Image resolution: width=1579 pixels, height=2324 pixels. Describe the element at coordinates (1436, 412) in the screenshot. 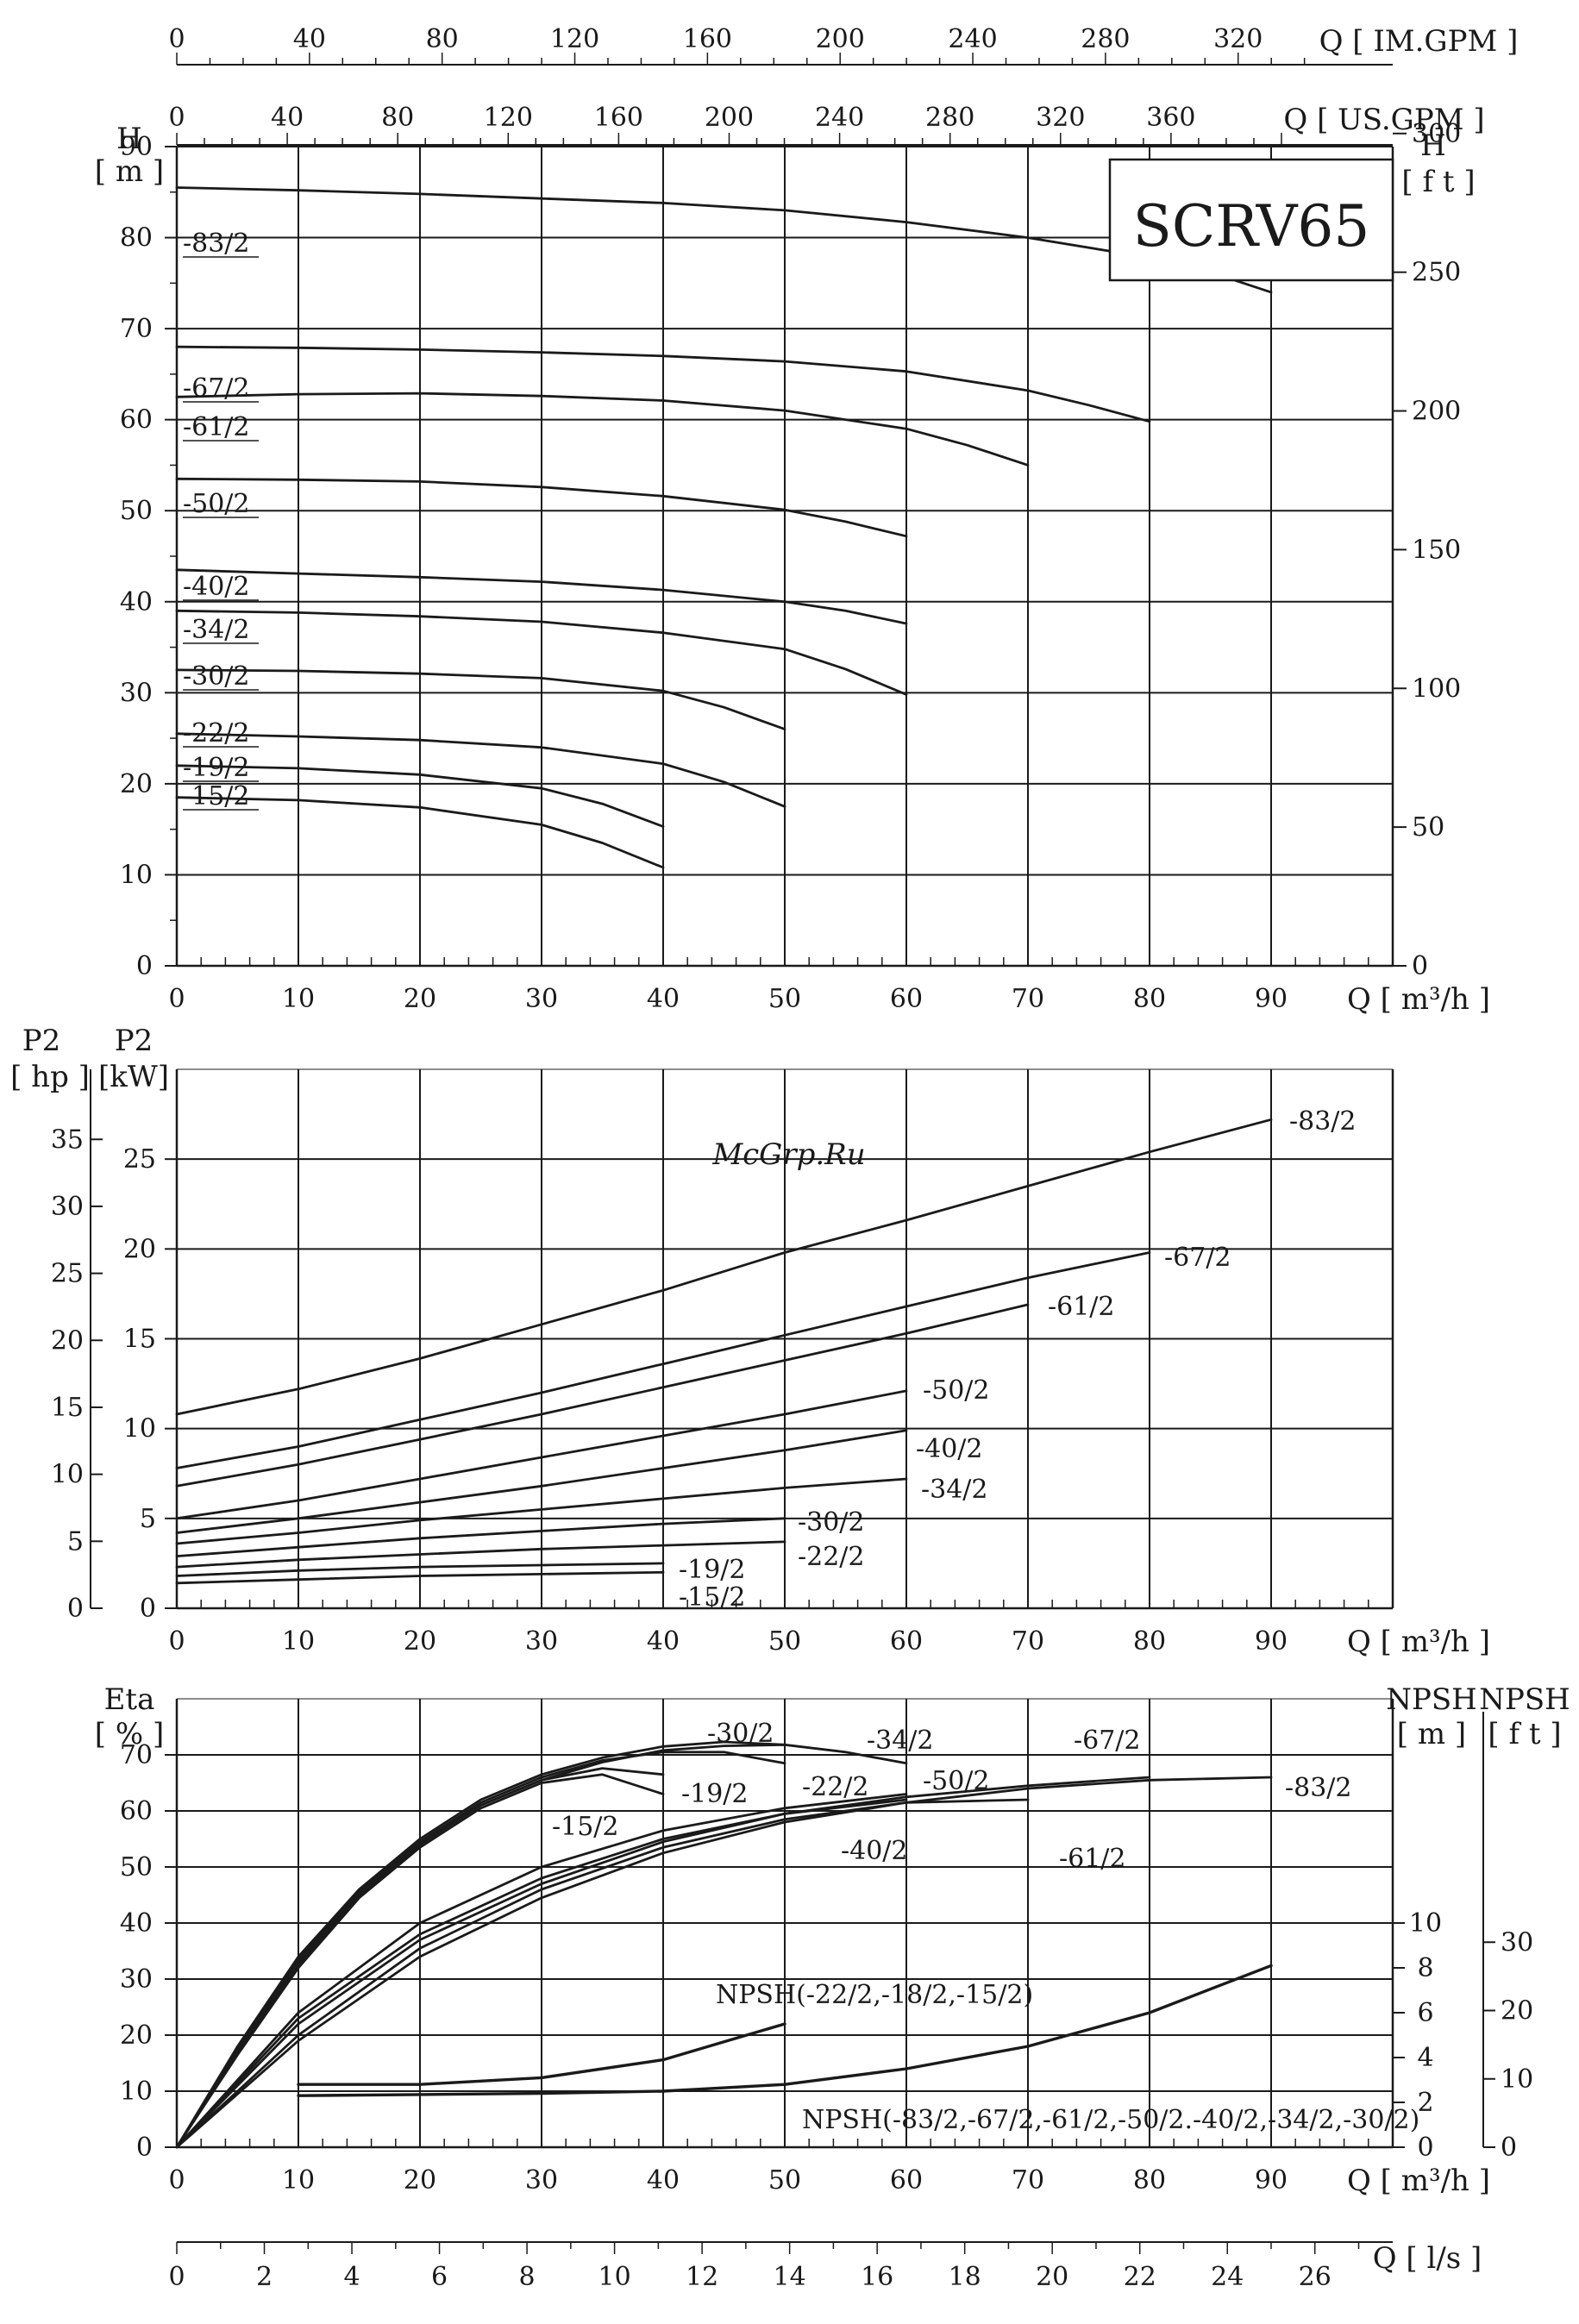

I see `head-ft-tick-label: 200` at that location.